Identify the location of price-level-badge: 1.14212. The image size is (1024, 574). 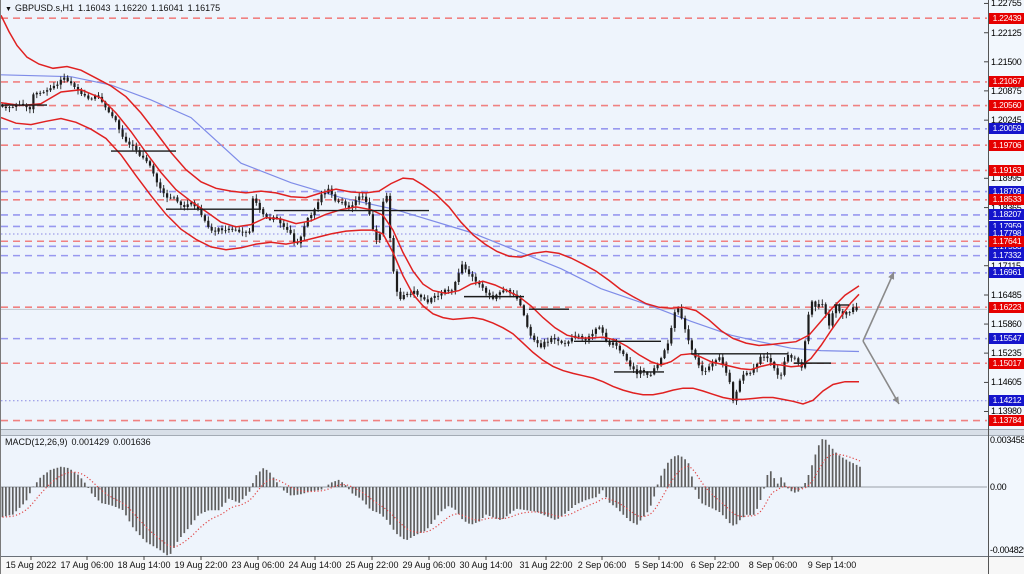
(1006, 401).